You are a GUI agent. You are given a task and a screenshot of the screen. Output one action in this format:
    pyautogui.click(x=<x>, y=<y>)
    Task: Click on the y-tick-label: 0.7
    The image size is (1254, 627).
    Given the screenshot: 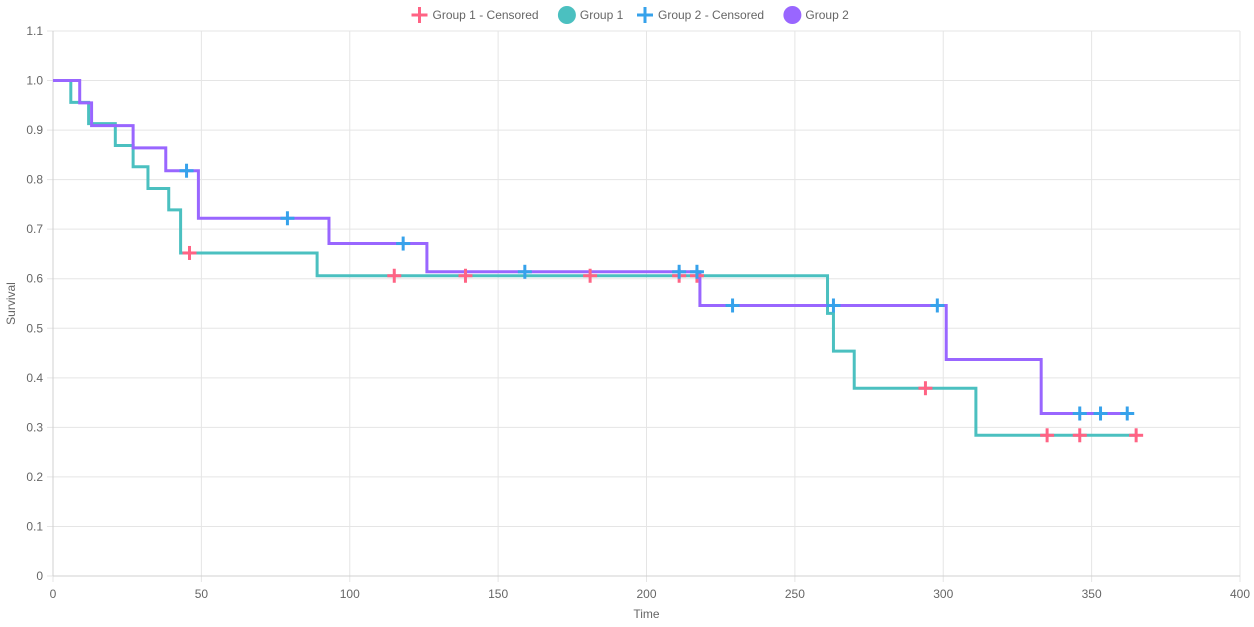 What is the action you would take?
    pyautogui.click(x=34, y=229)
    